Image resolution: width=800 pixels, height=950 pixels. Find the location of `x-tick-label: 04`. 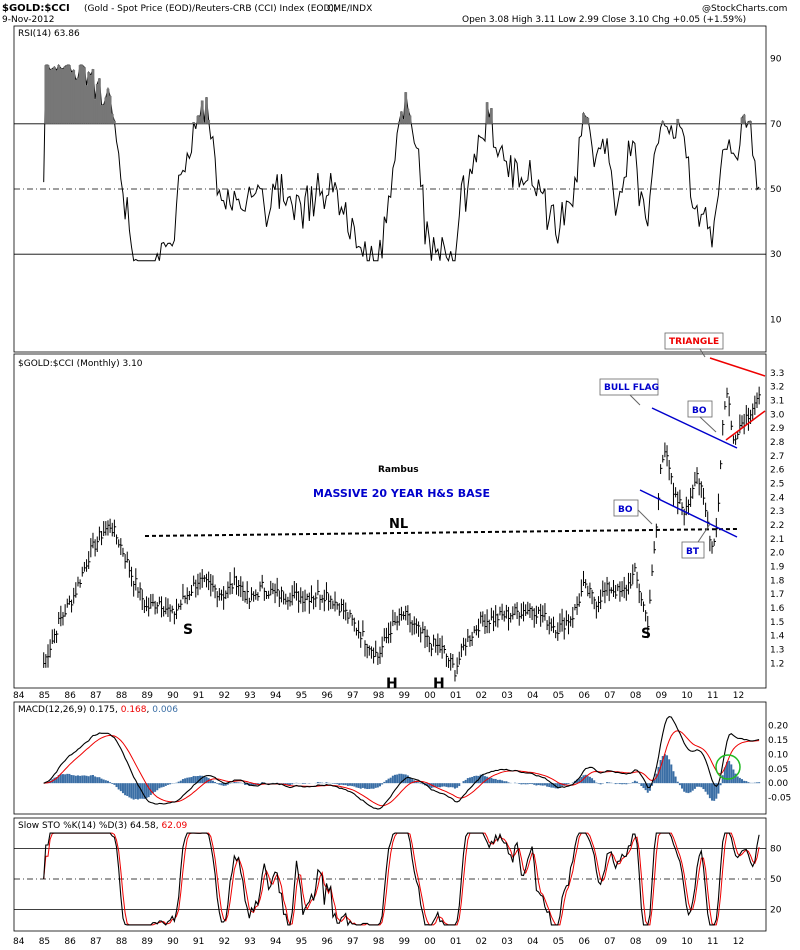

x-tick-label: 04 is located at coordinates (533, 696).